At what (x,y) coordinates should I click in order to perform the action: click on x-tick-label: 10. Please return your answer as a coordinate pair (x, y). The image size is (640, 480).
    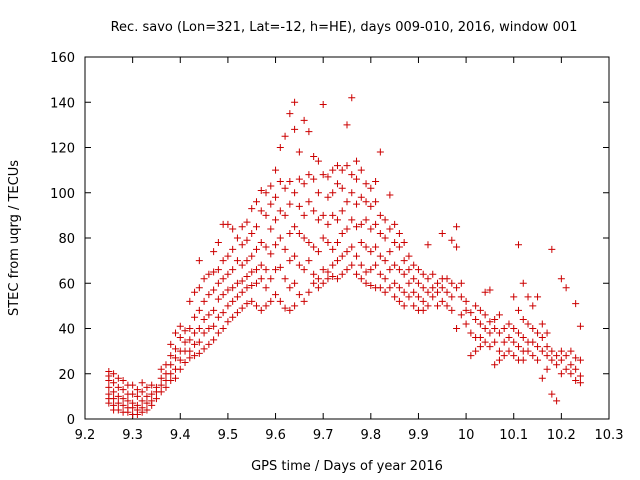
    Looking at the image, I should click on (466, 435).